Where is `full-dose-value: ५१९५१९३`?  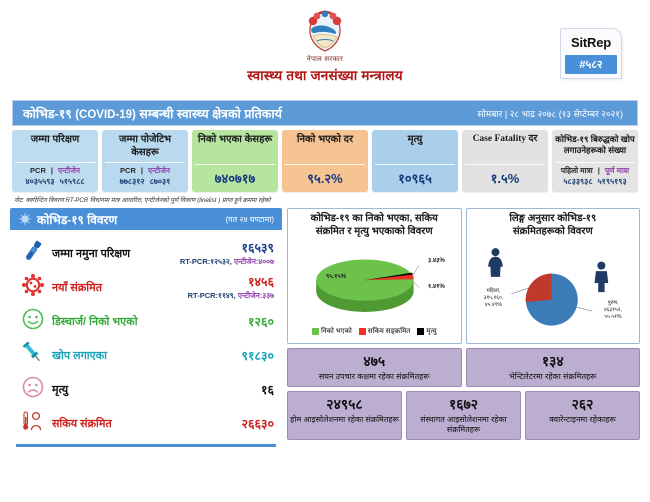
full-dose-value: ५१९५१९३ is located at coordinates (612, 181).